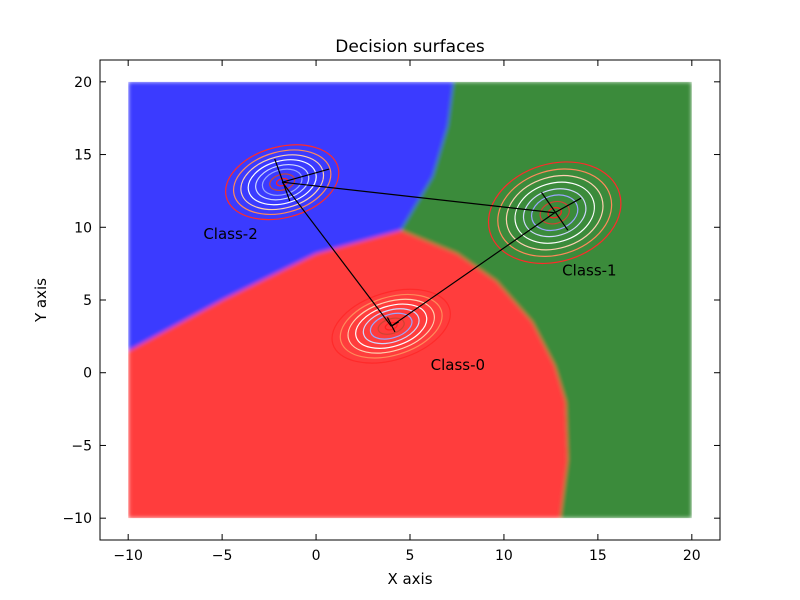 Image resolution: width=800 pixels, height=600 pixels. What do you see at coordinates (458, 365) in the screenshot?
I see `class-label-class-0: Class-0` at bounding box center [458, 365].